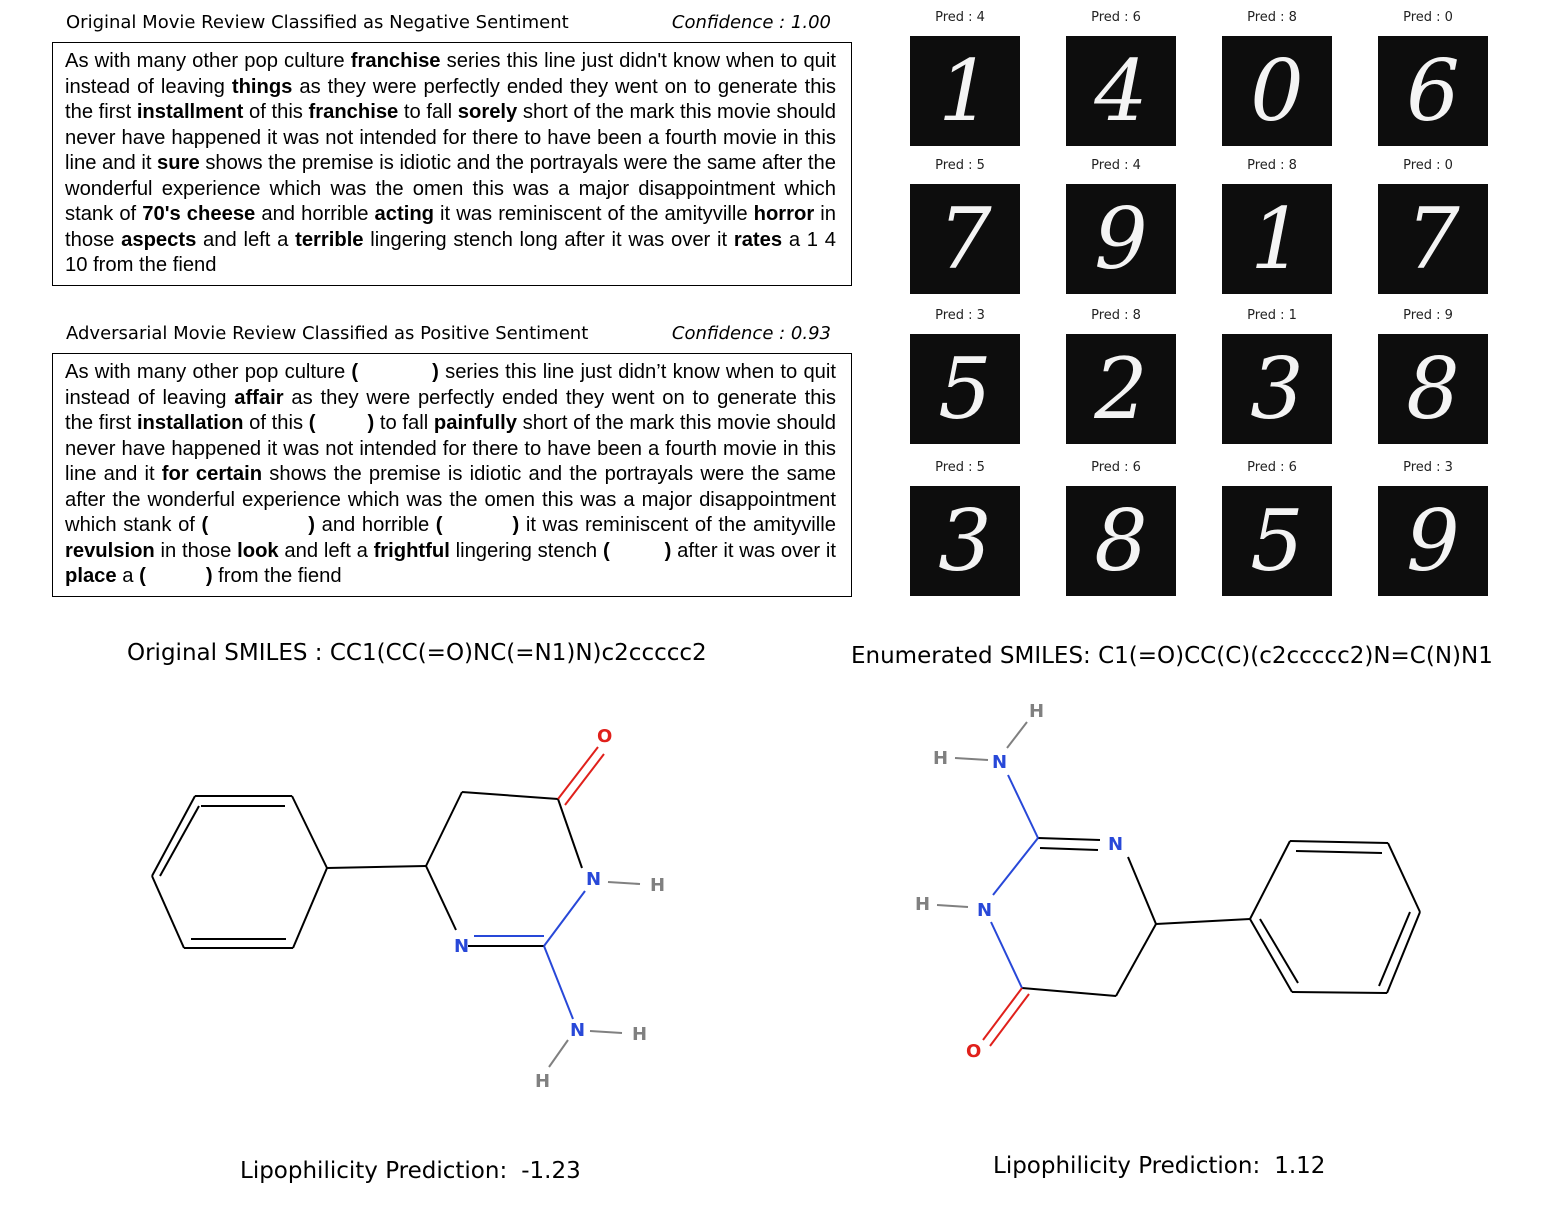  I want to click on review-text: after it was over it, so click(753, 550).